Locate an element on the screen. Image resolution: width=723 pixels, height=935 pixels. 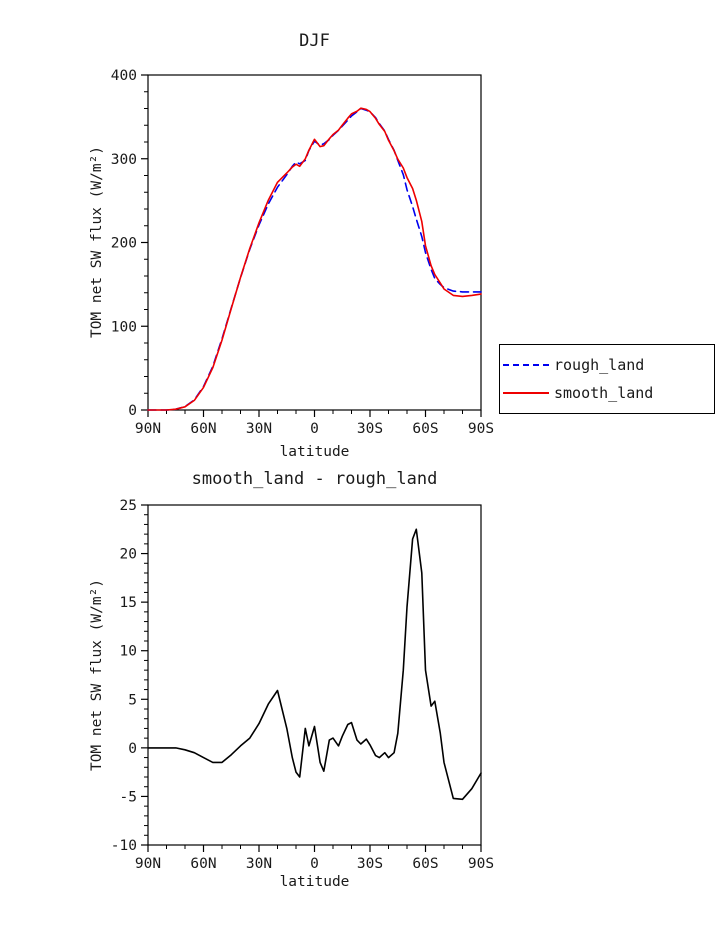
y-tick-label: 100 is located at coordinates (124, 327).